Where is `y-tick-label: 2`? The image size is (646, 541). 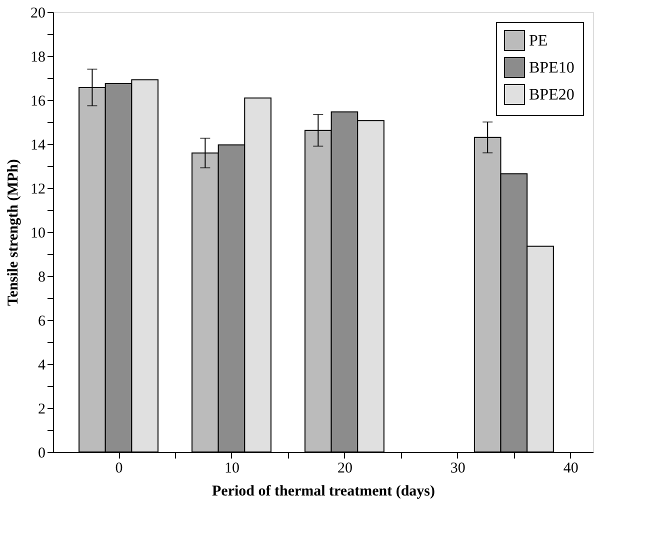 y-tick-label: 2 is located at coordinates (42, 410).